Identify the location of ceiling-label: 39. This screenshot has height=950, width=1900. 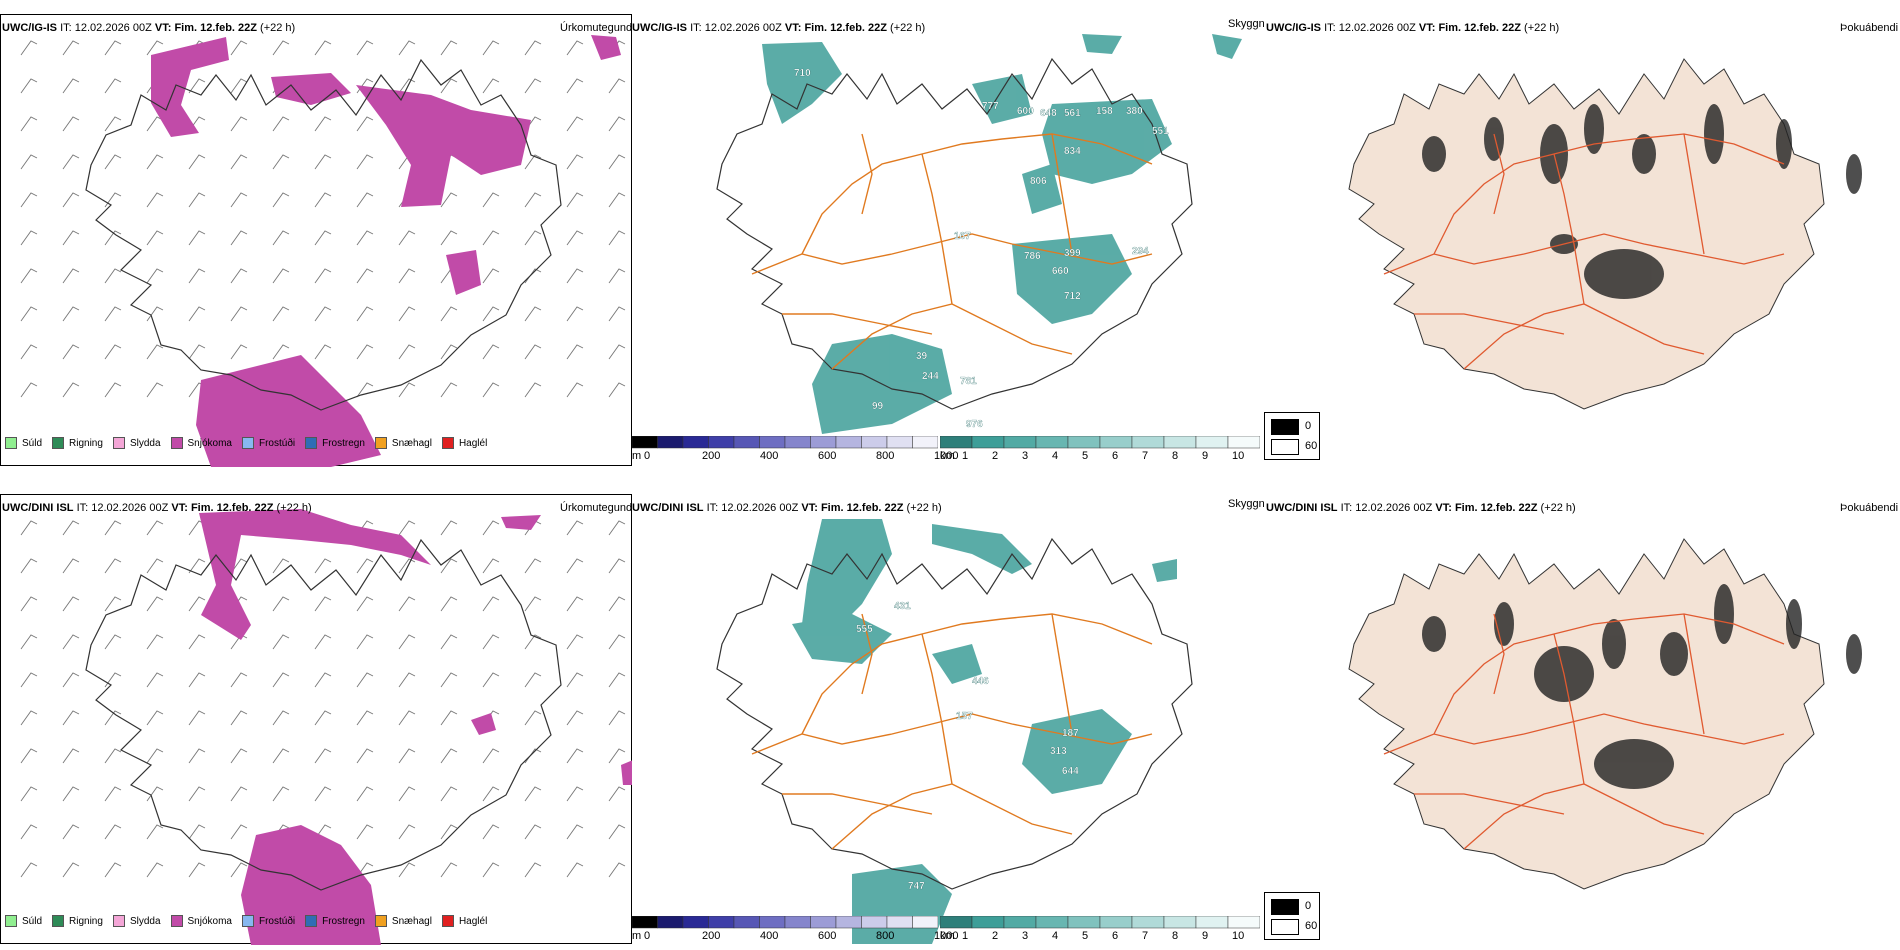
(922, 356).